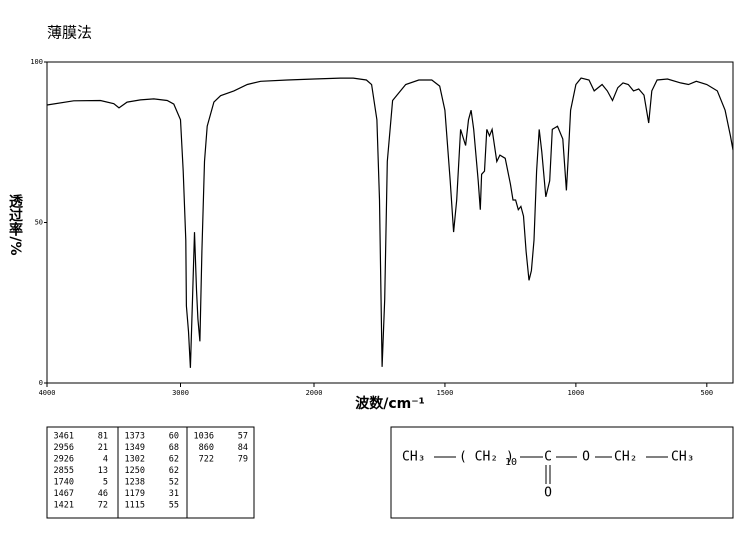 This screenshot has height=539, width=748. I want to click on peak-wavenumber: 1373, so click(135, 437).